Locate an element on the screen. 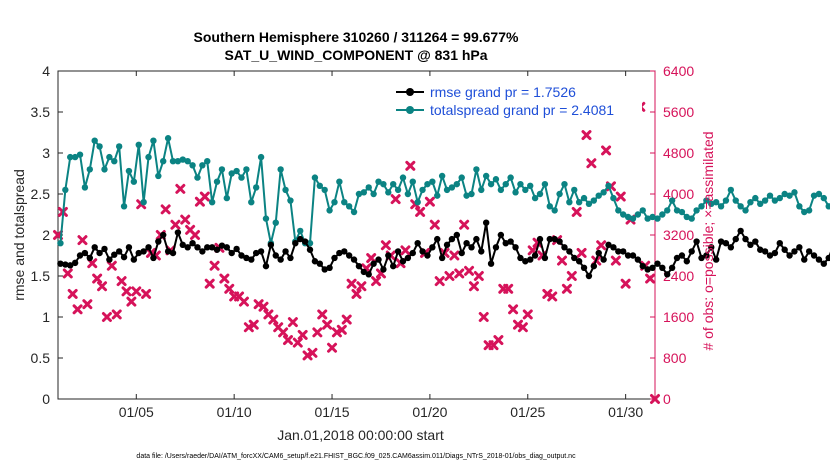 This screenshot has height=470, width=830. y-left-tick-label: 1.5 is located at coordinates (41, 276).